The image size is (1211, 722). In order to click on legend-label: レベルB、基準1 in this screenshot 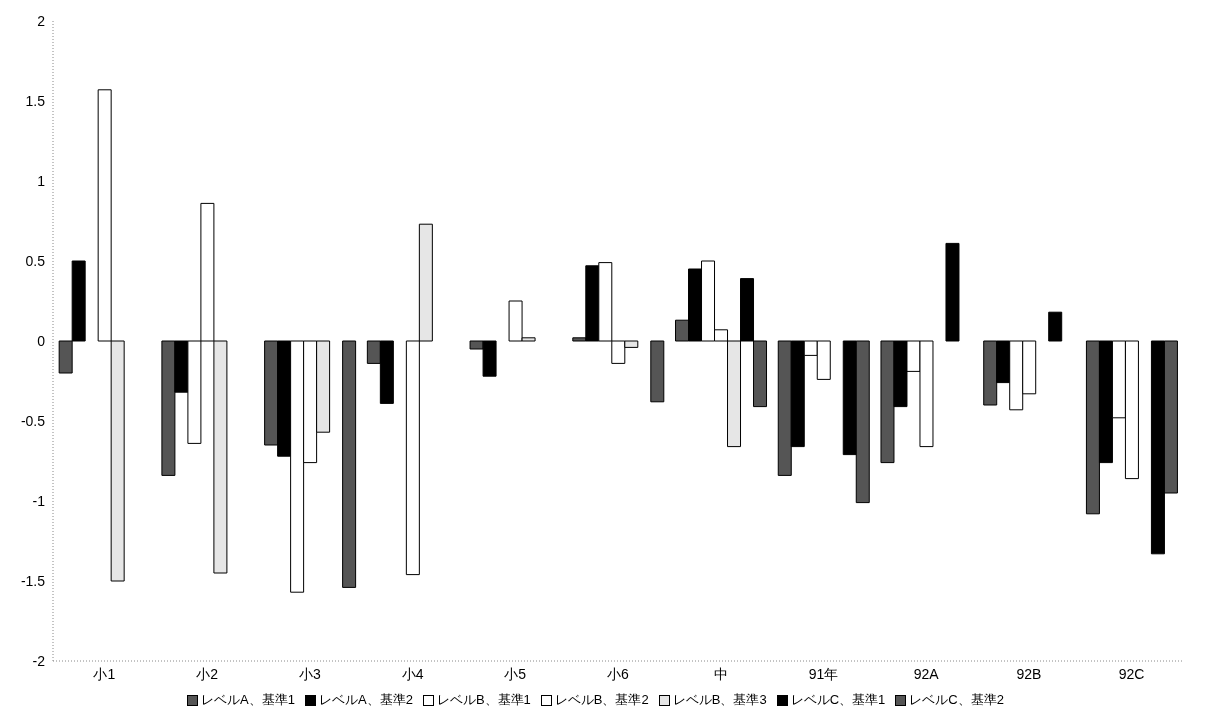, I will do `click(483, 700)`.